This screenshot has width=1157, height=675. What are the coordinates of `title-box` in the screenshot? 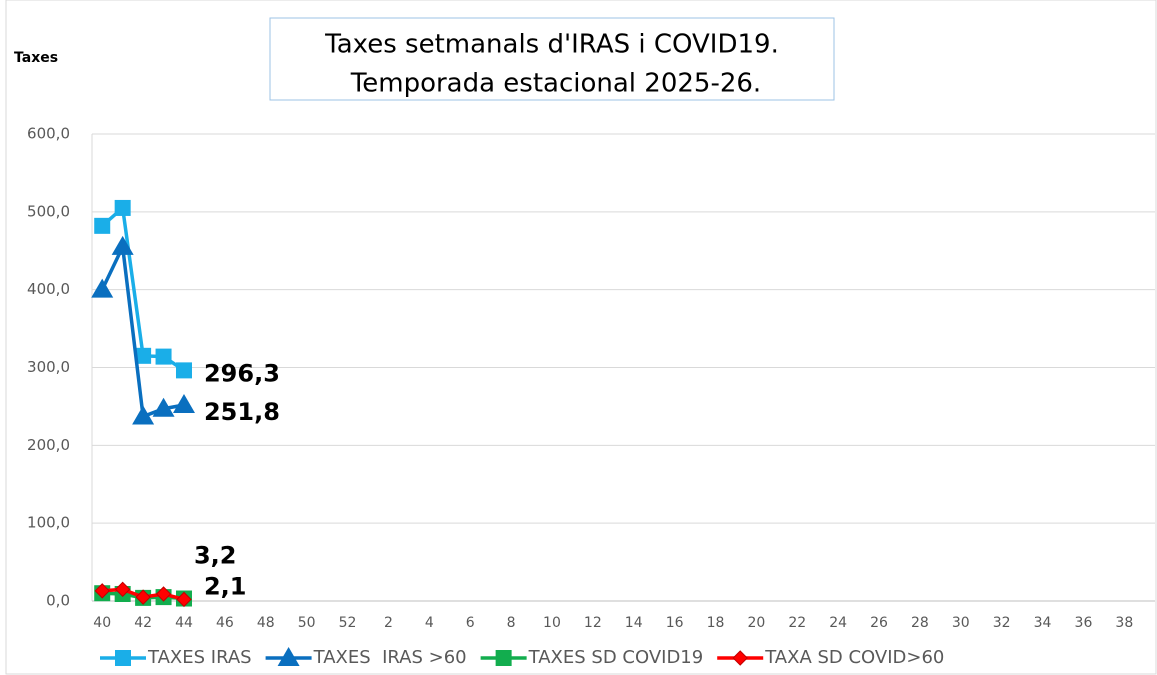 It's located at (552, 59).